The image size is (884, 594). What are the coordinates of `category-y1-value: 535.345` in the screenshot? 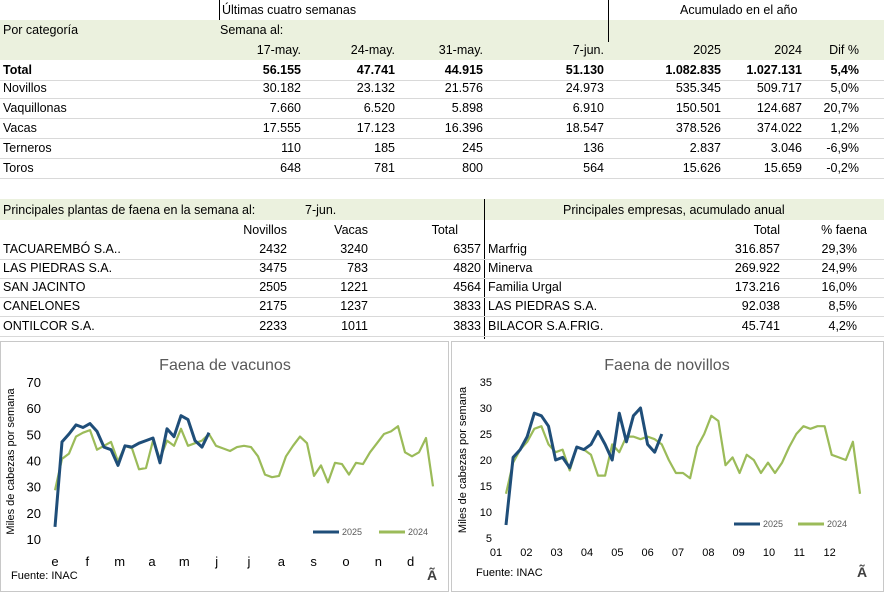 It's located at (698, 88).